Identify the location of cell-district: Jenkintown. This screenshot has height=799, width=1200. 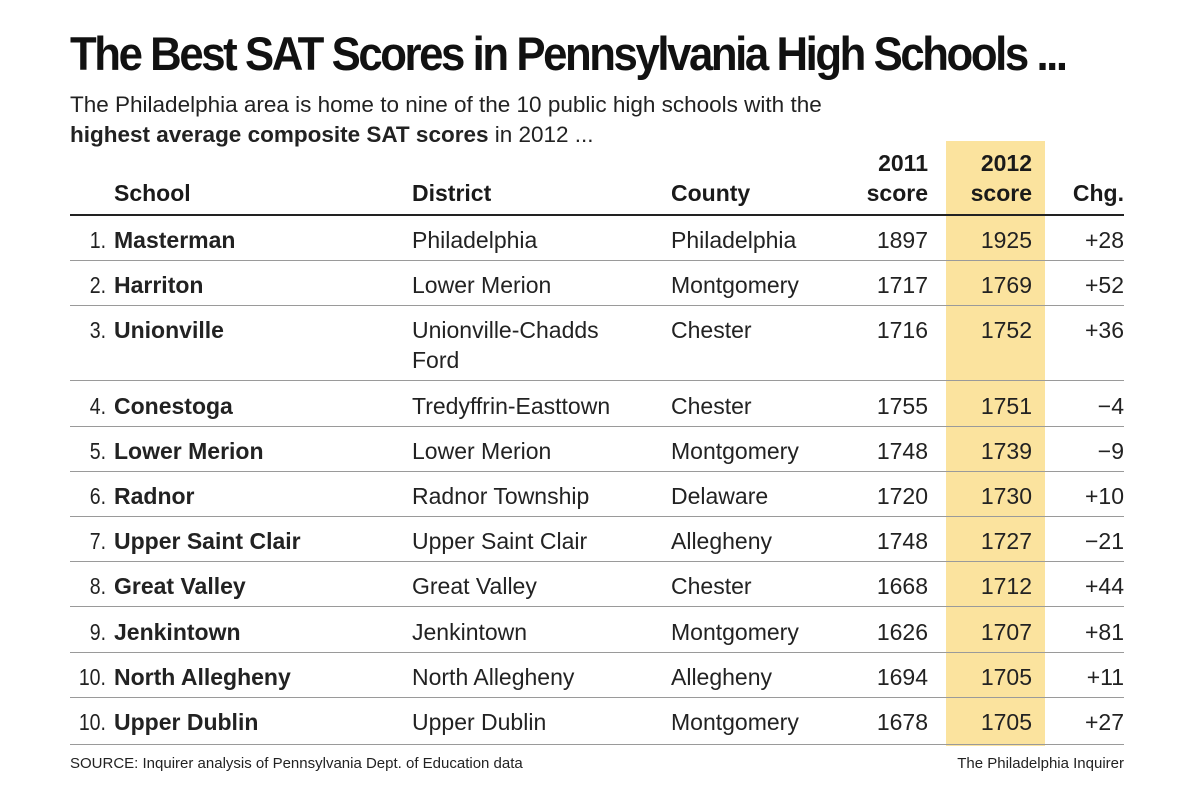
(470, 632).